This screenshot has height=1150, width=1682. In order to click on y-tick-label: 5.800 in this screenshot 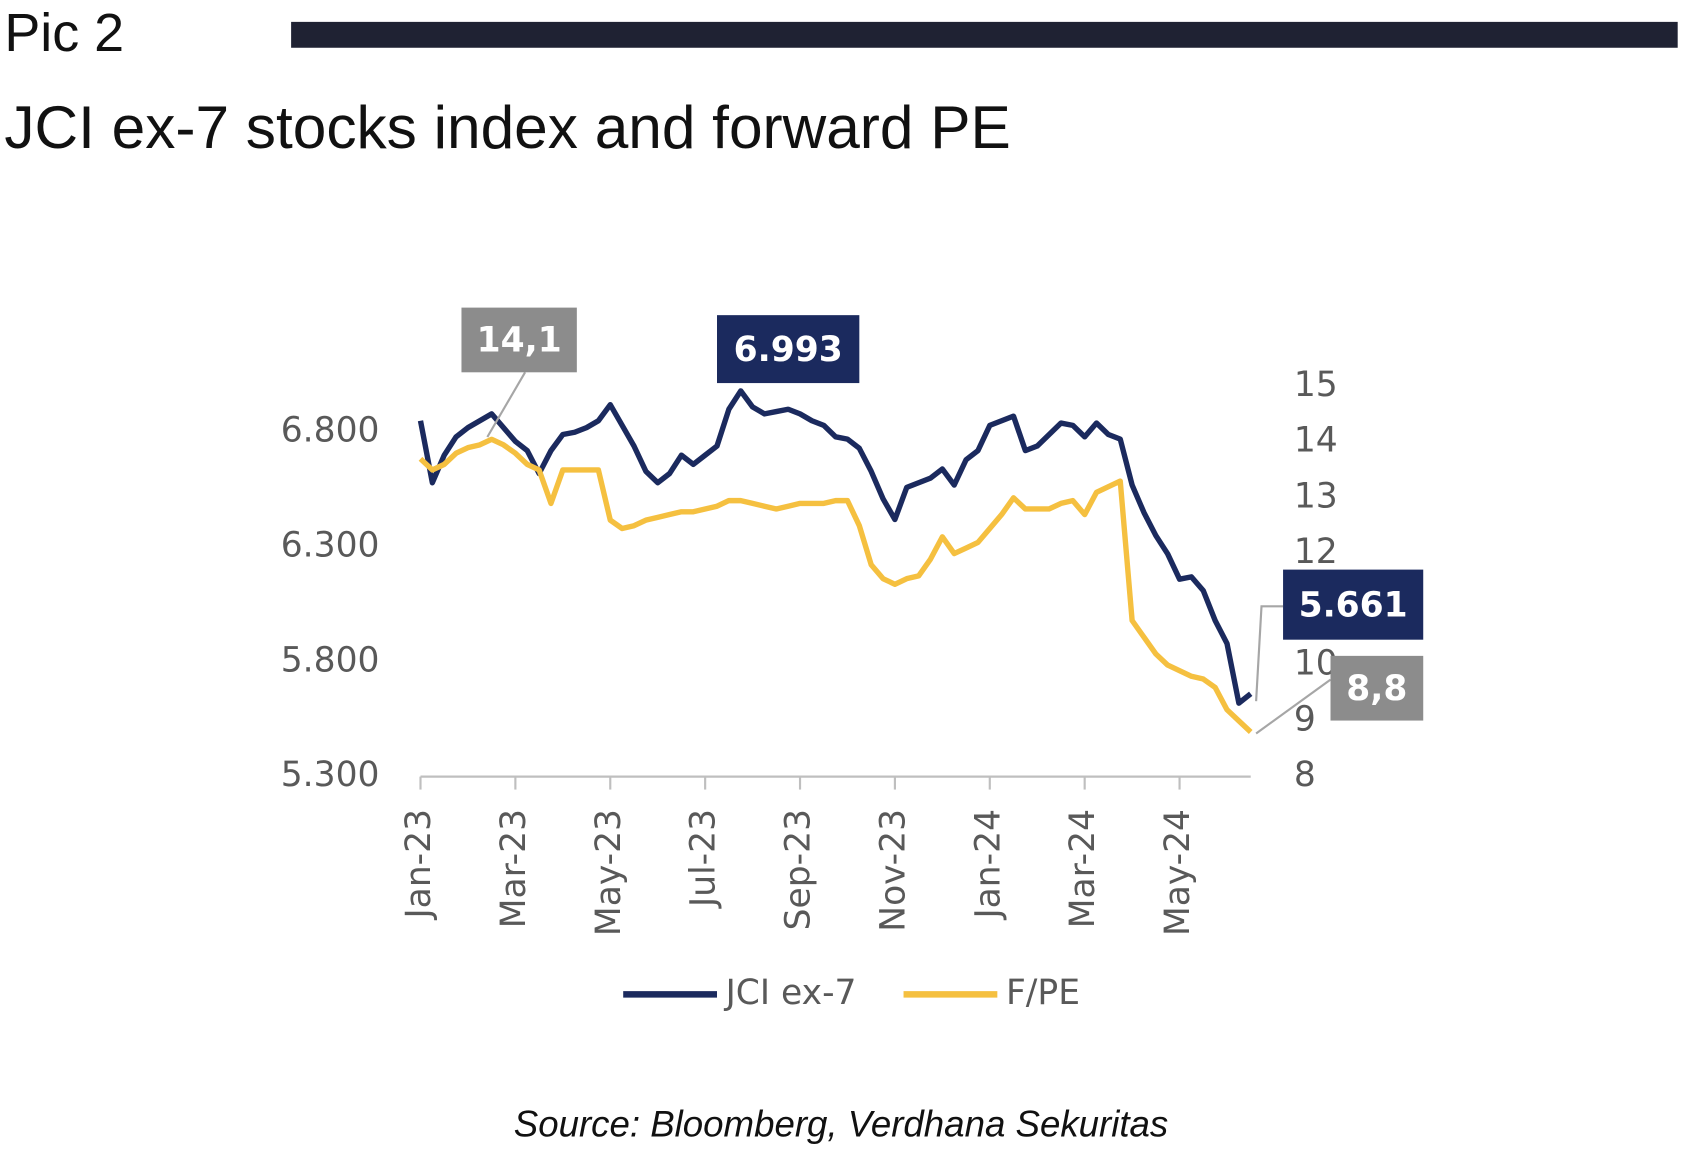, I will do `click(330, 660)`.